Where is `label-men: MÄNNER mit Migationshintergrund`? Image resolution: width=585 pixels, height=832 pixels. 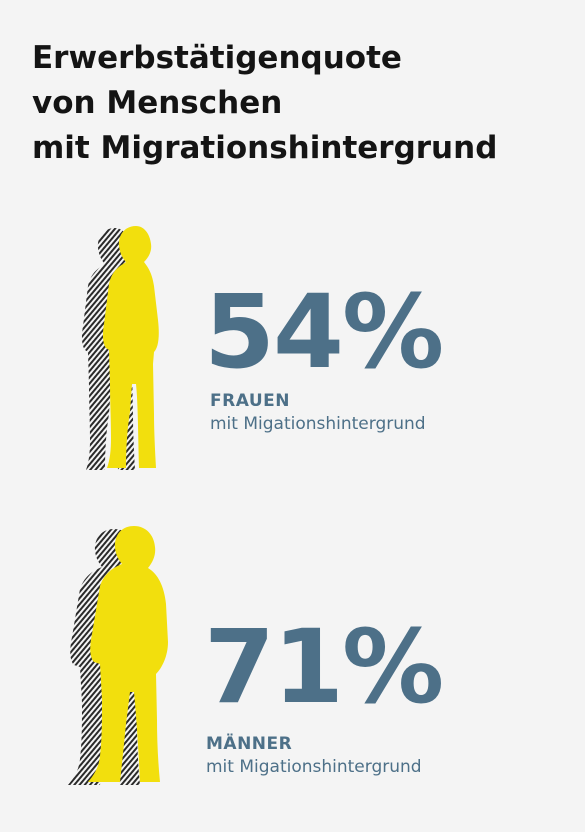
label-men: MÄNNER mit Migationshintergrund is located at coordinates (314, 756).